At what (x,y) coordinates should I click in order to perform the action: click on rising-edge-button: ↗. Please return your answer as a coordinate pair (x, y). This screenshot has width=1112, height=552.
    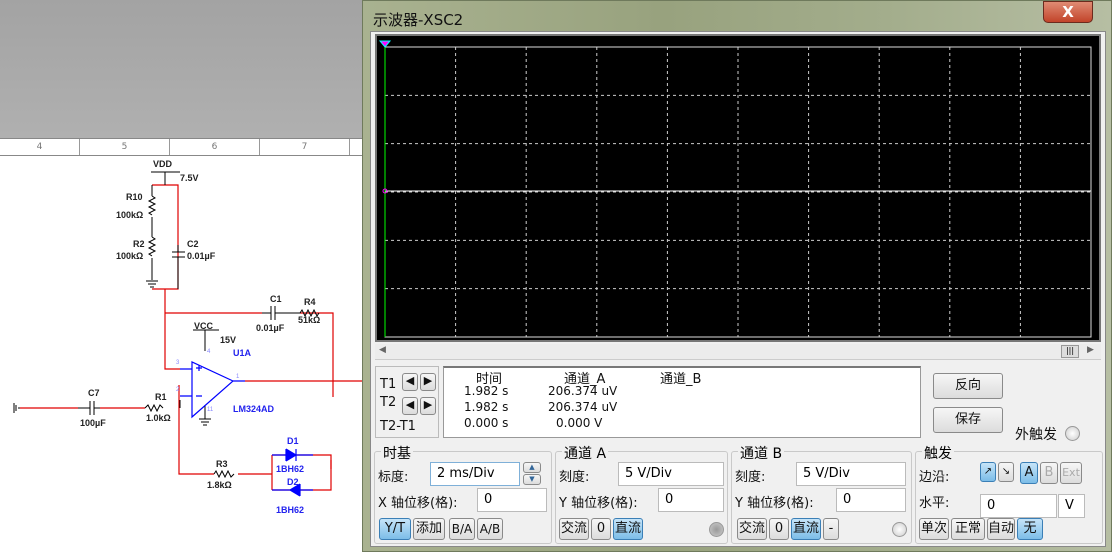
    Looking at the image, I should click on (988, 472).